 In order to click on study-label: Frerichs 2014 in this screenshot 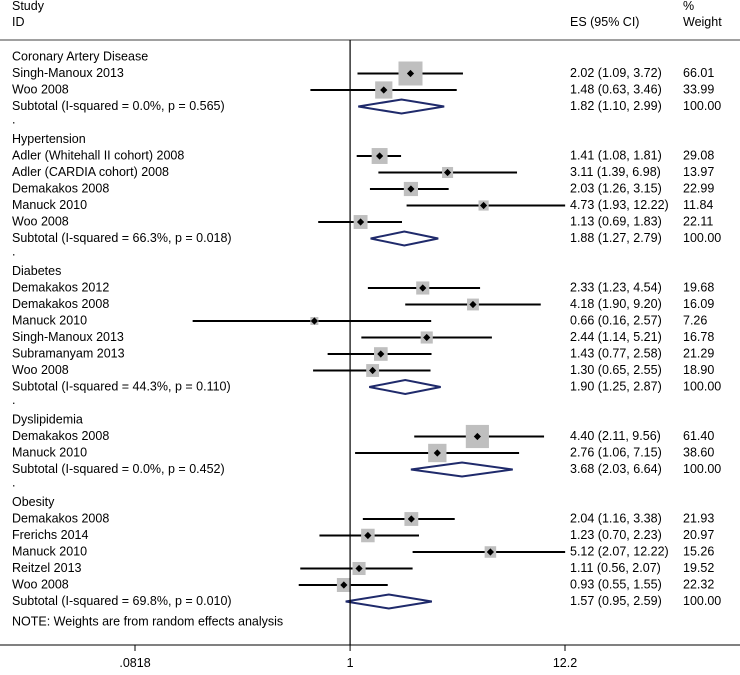, I will do `click(50, 535)`.